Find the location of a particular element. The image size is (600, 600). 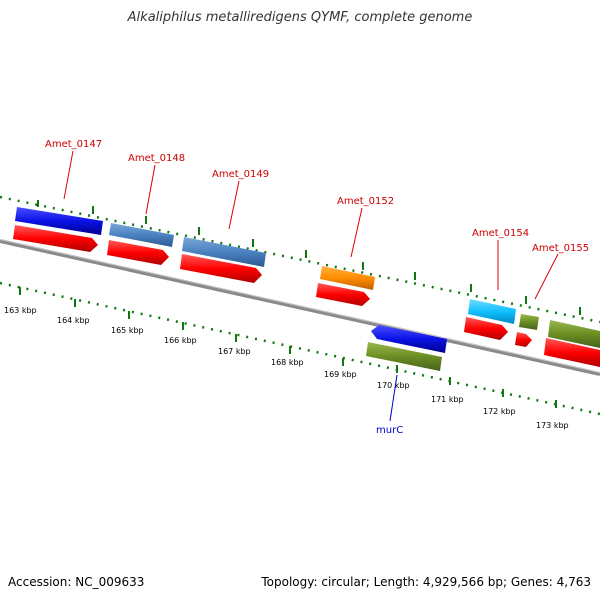

gene-label-amet-0155: Amet_0155 is located at coordinates (560, 248).